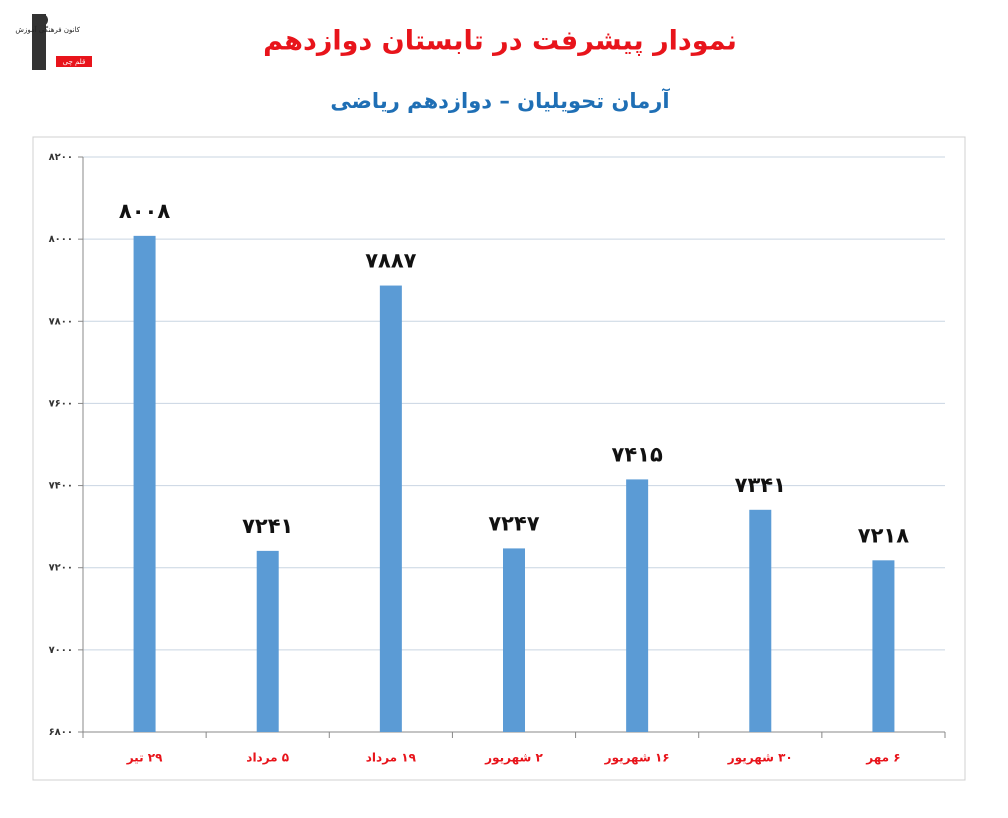 The width and height of the screenshot is (1008, 818). Describe the element at coordinates (513, 758) in the screenshot. I see `x-tick-label: ۲ شهریور` at that location.